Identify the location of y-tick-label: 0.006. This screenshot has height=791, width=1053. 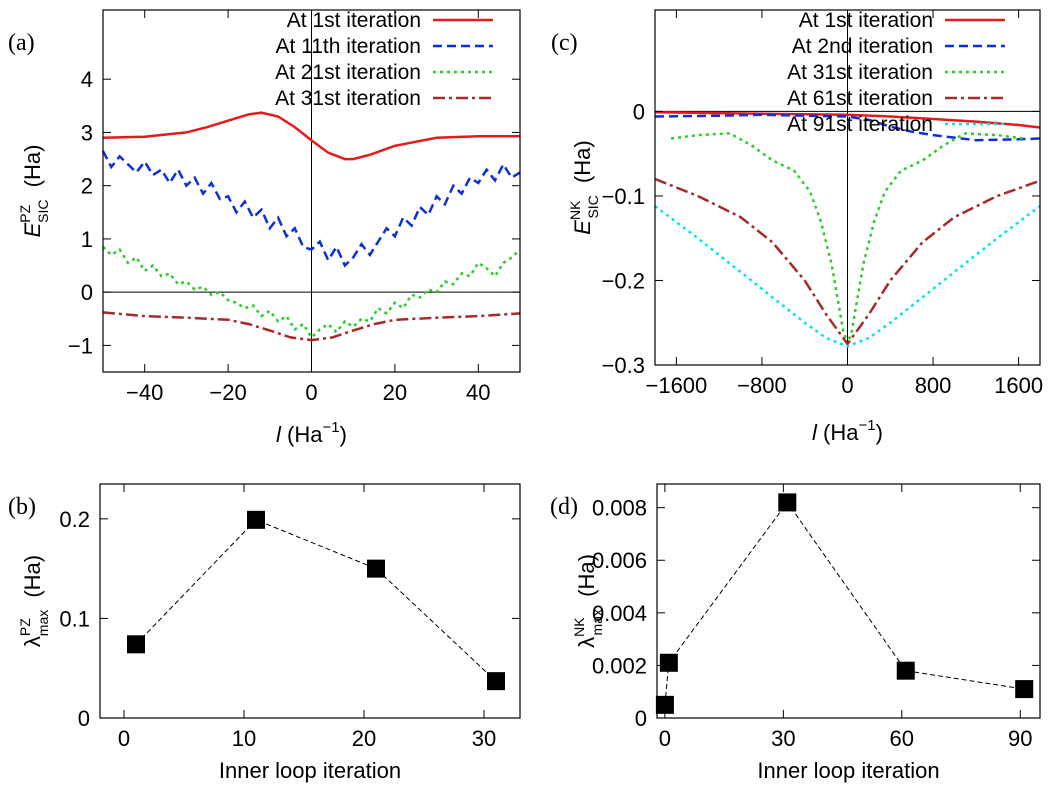
(619, 560).